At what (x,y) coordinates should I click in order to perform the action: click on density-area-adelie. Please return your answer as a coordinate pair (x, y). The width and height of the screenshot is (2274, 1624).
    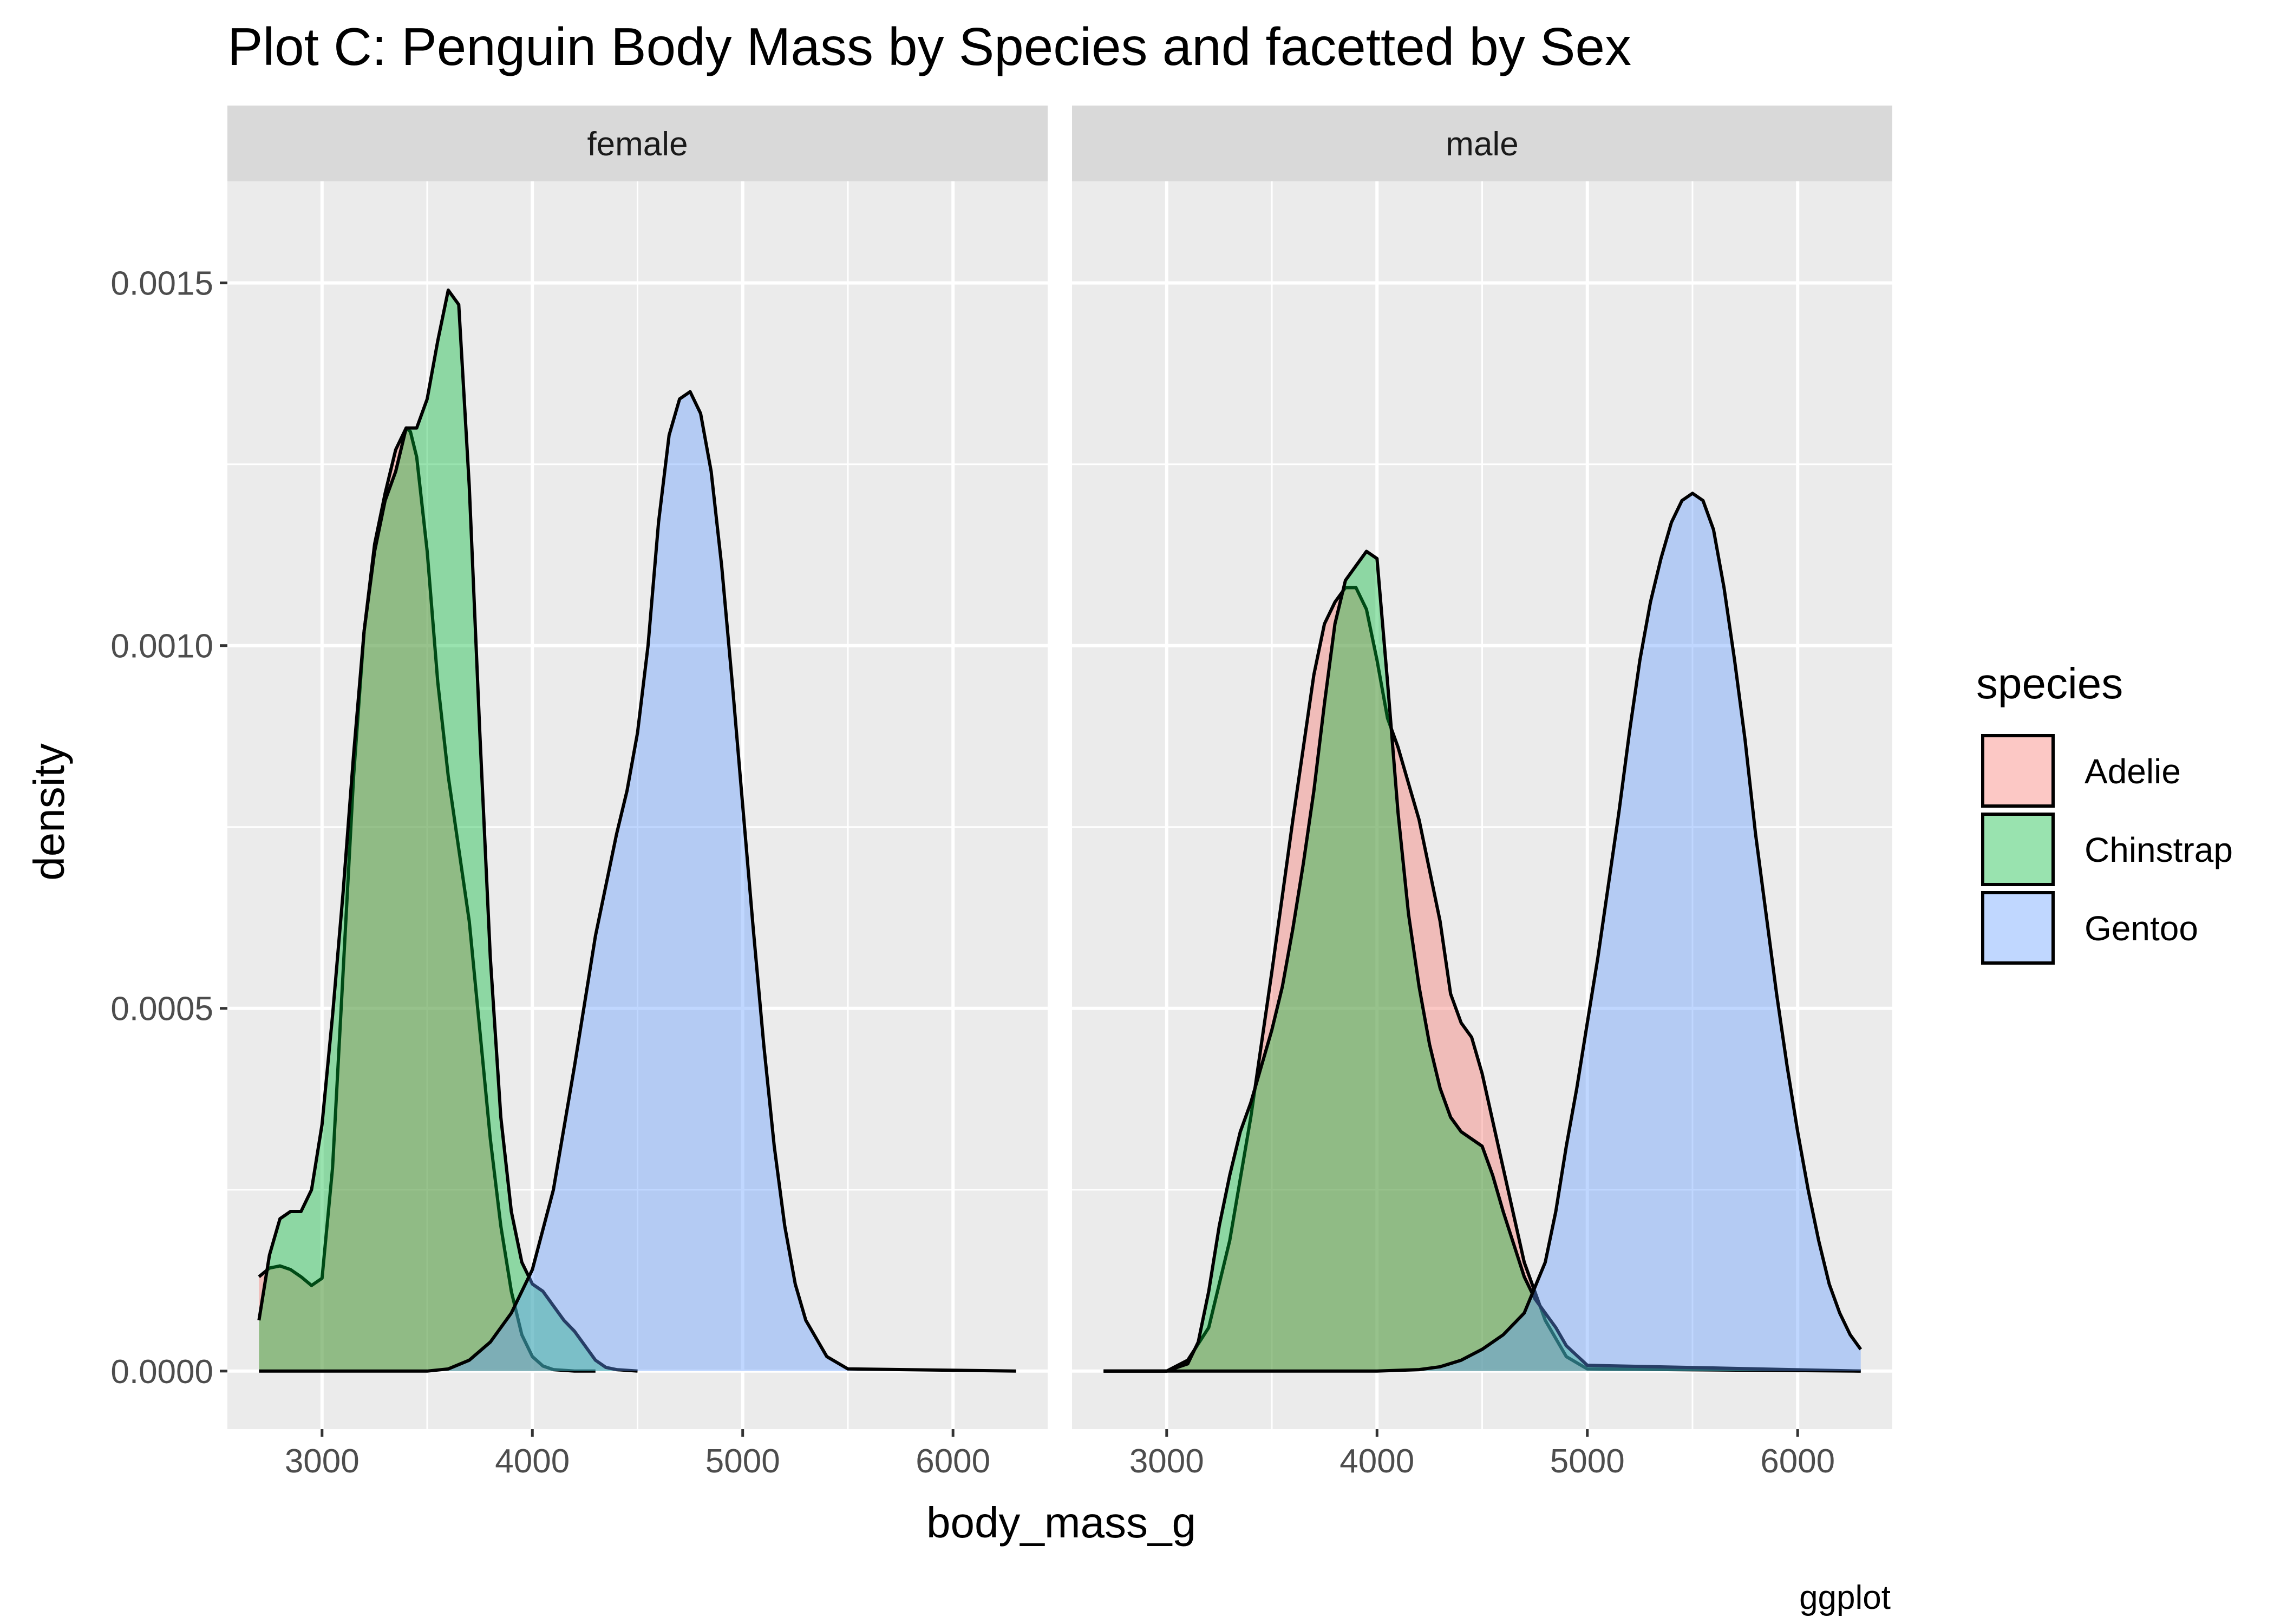
    Looking at the image, I should click on (428, 899).